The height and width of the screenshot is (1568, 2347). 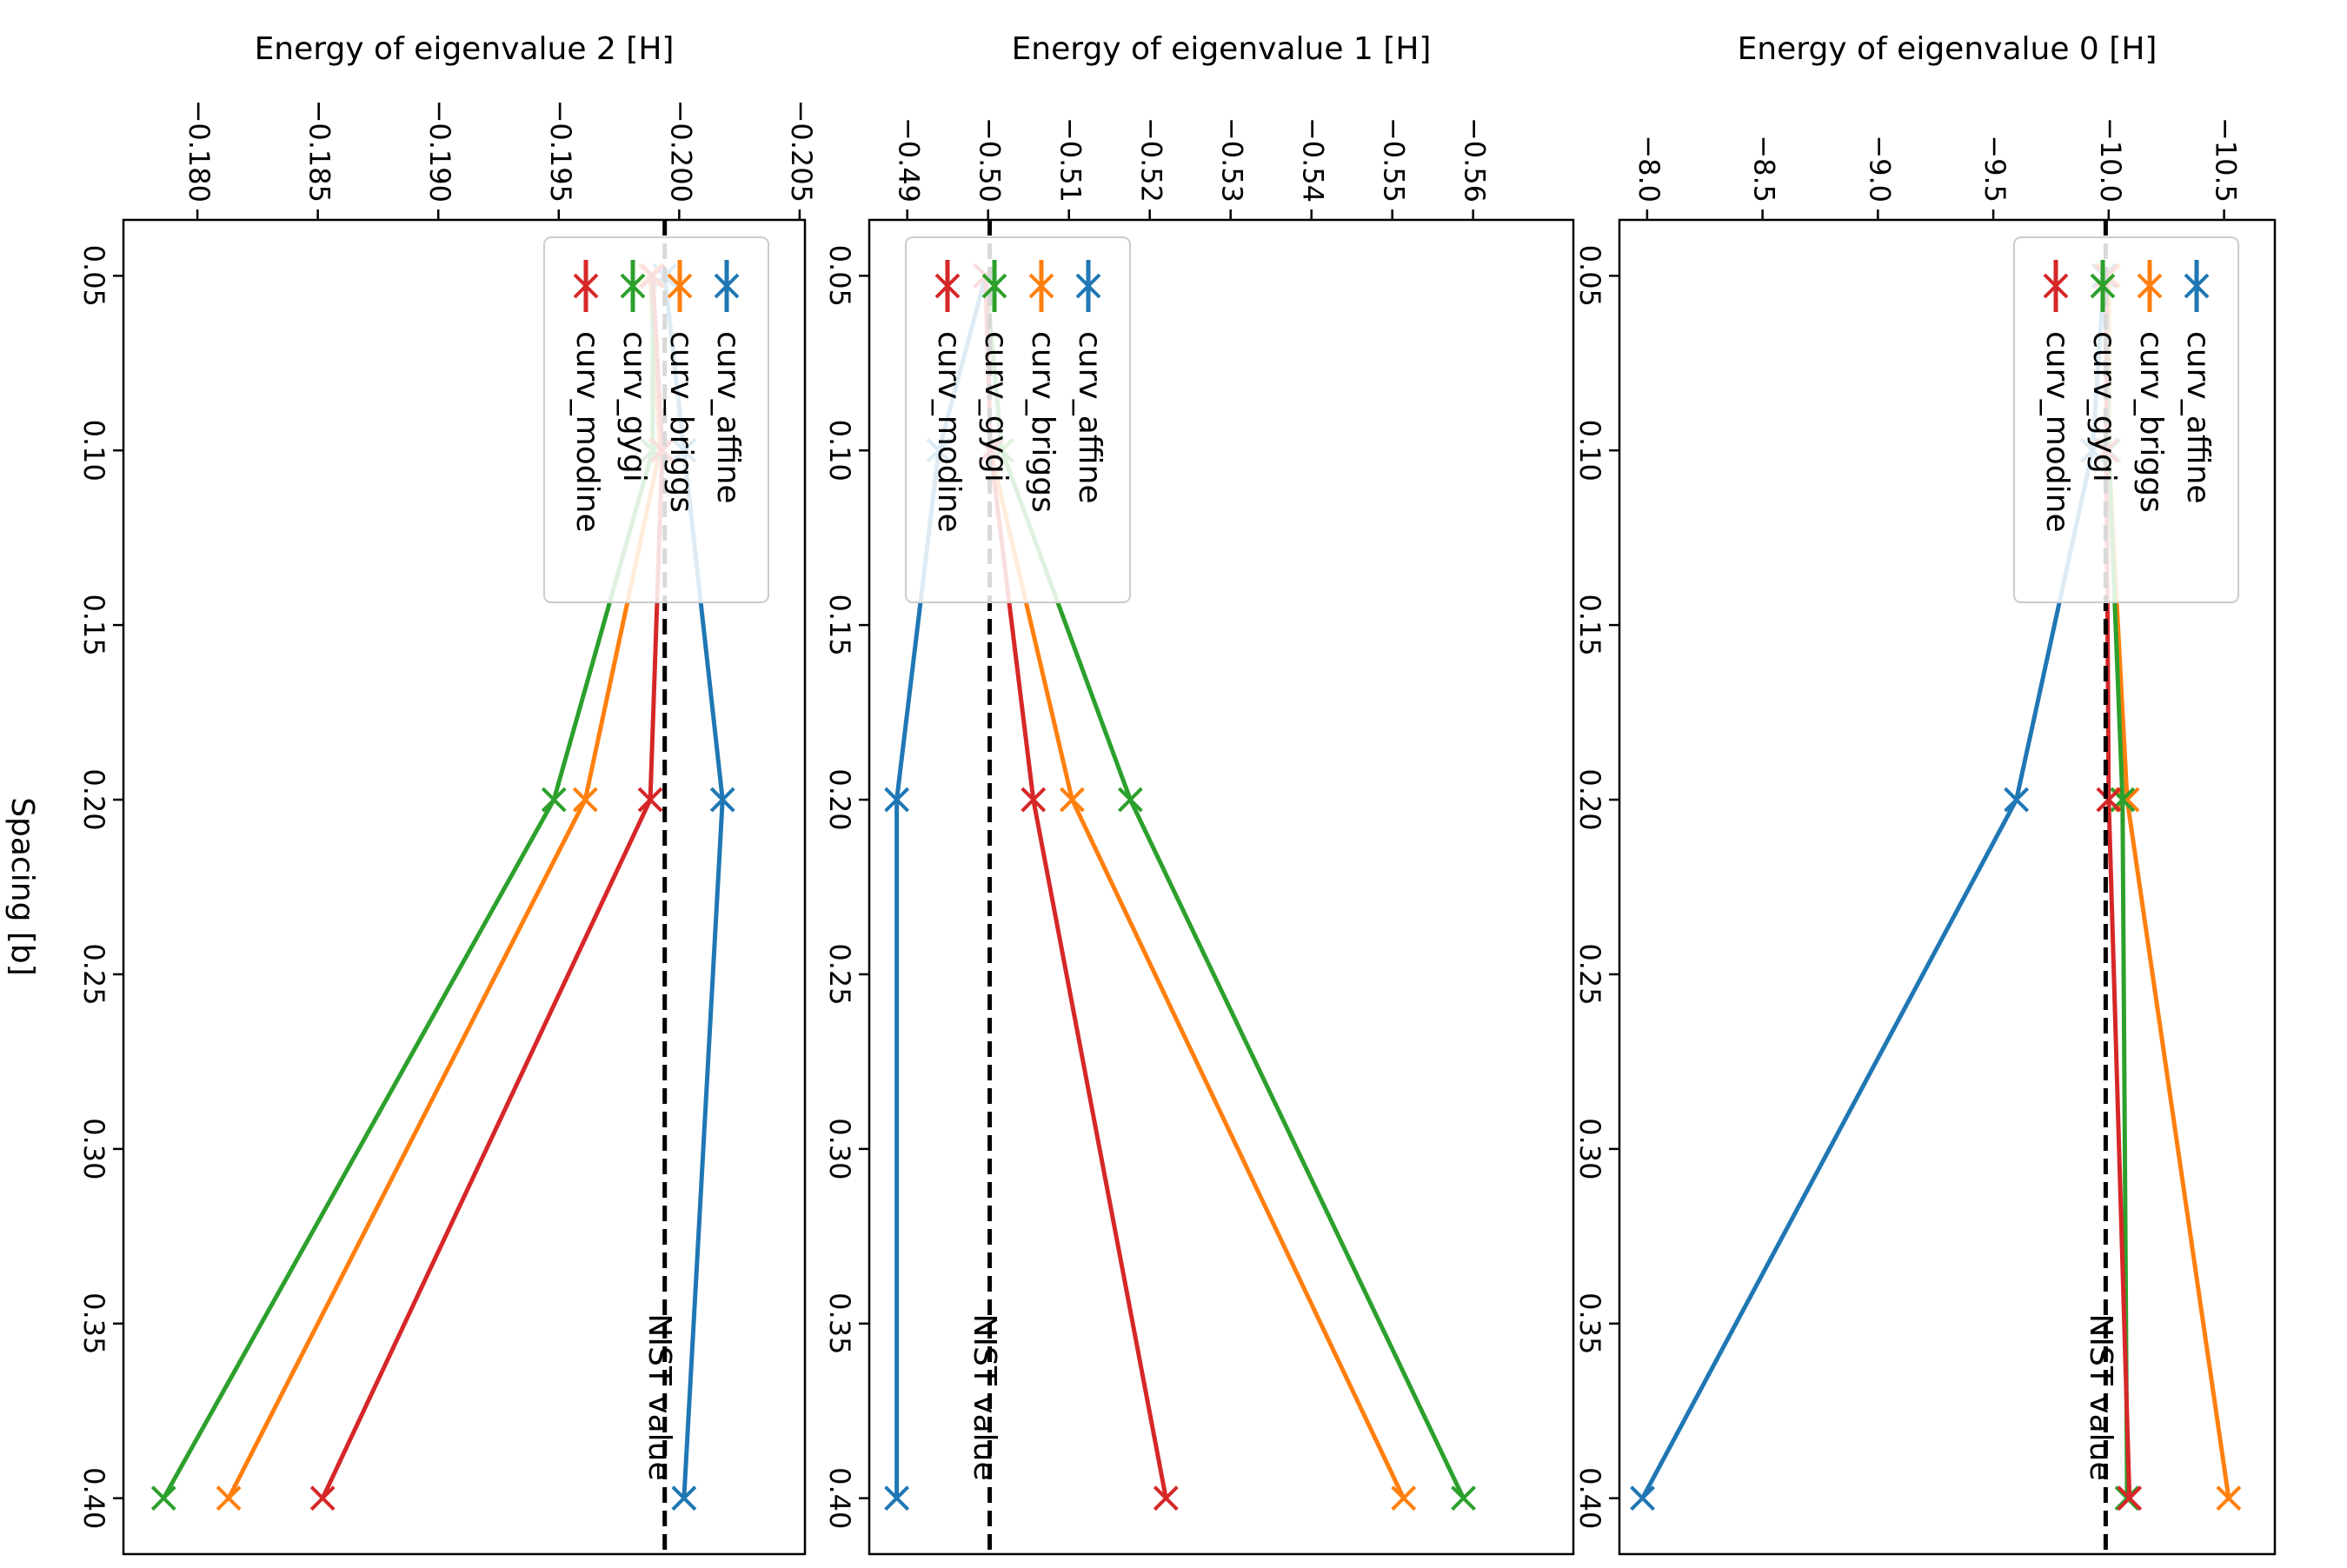 I want to click on legend-marker-curv_affine, so click(x=1088, y=286).